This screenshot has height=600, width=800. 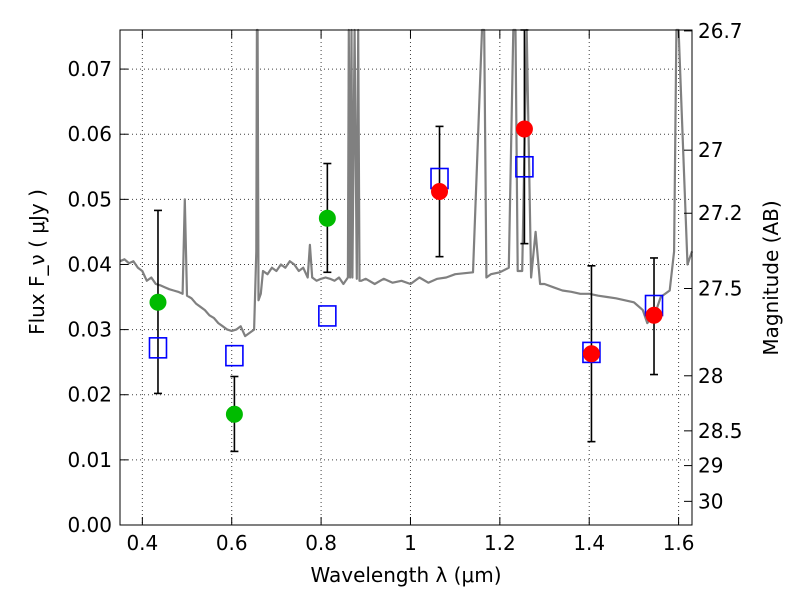 I want to click on magnitude-tick-label: 26.7, so click(x=720, y=31).